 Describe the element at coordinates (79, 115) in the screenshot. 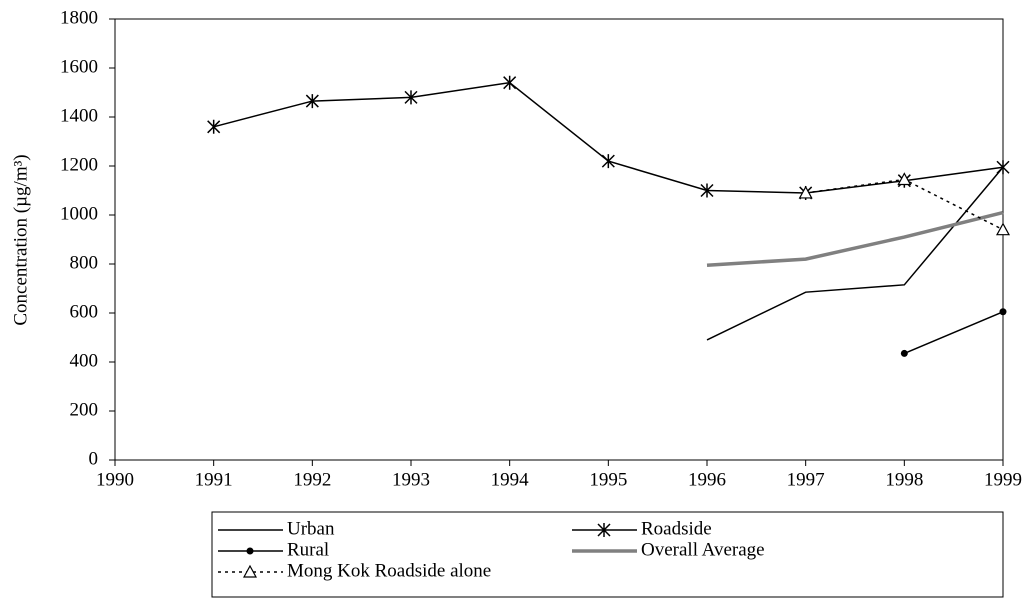

I see `y-tick-label: 1400` at that location.